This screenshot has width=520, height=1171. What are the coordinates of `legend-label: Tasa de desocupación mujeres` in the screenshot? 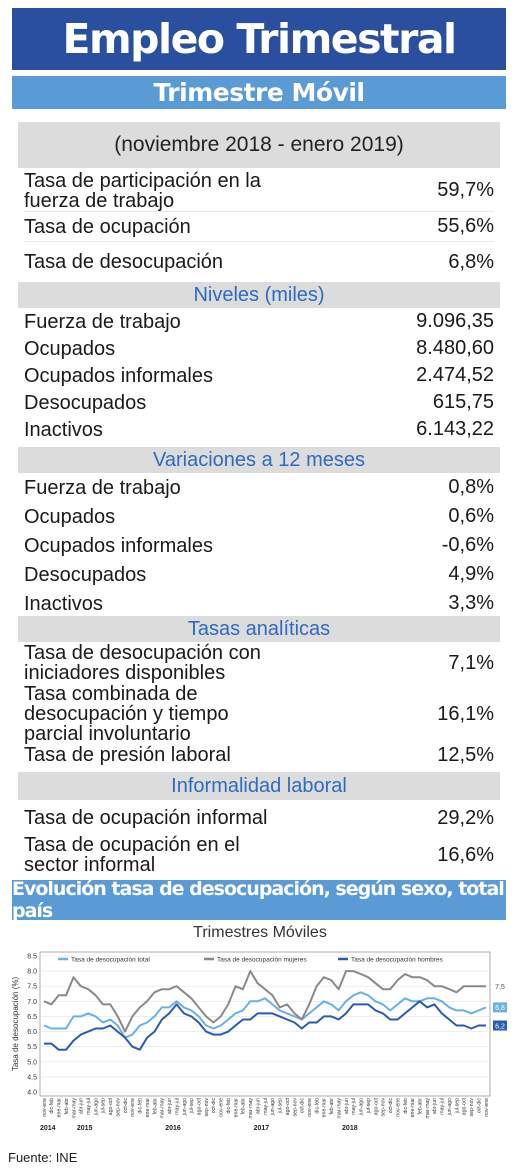 It's located at (262, 960).